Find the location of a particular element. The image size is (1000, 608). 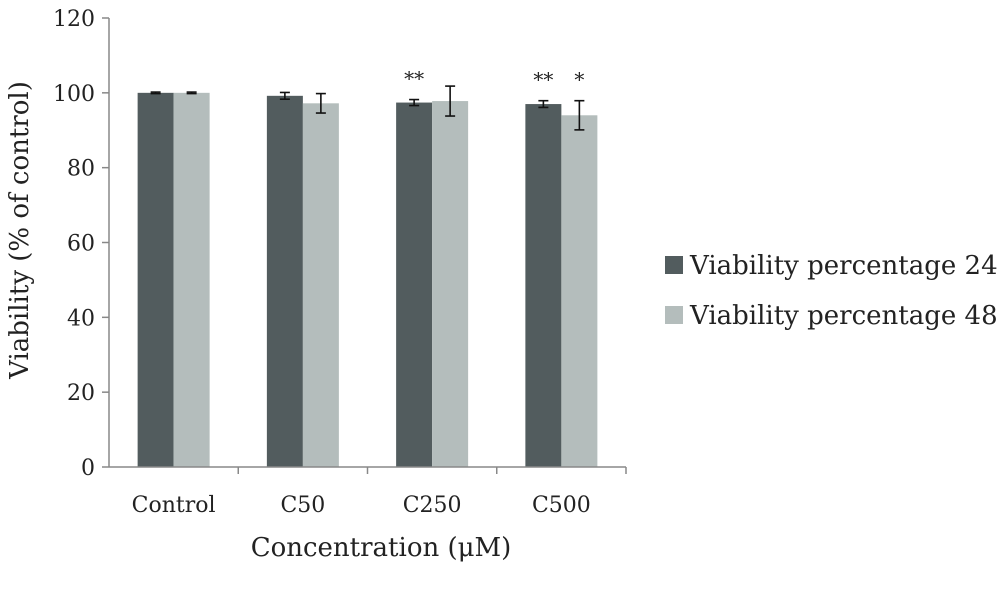

legend-swatch-48h is located at coordinates (674, 315).